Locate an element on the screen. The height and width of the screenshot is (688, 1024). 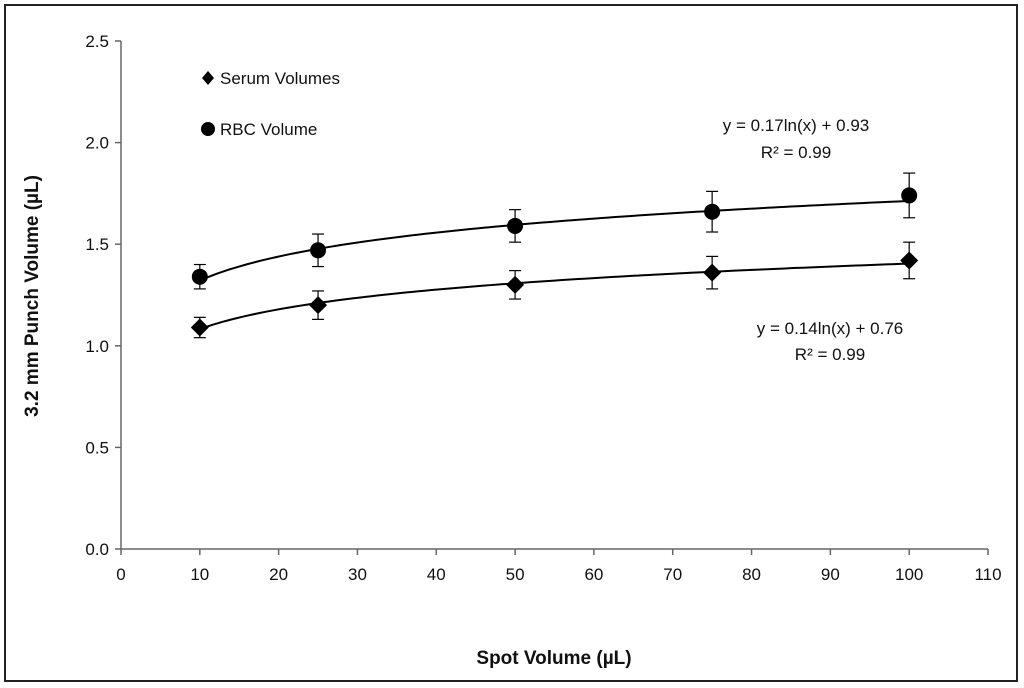
x-tick-label: 90 is located at coordinates (830, 574).